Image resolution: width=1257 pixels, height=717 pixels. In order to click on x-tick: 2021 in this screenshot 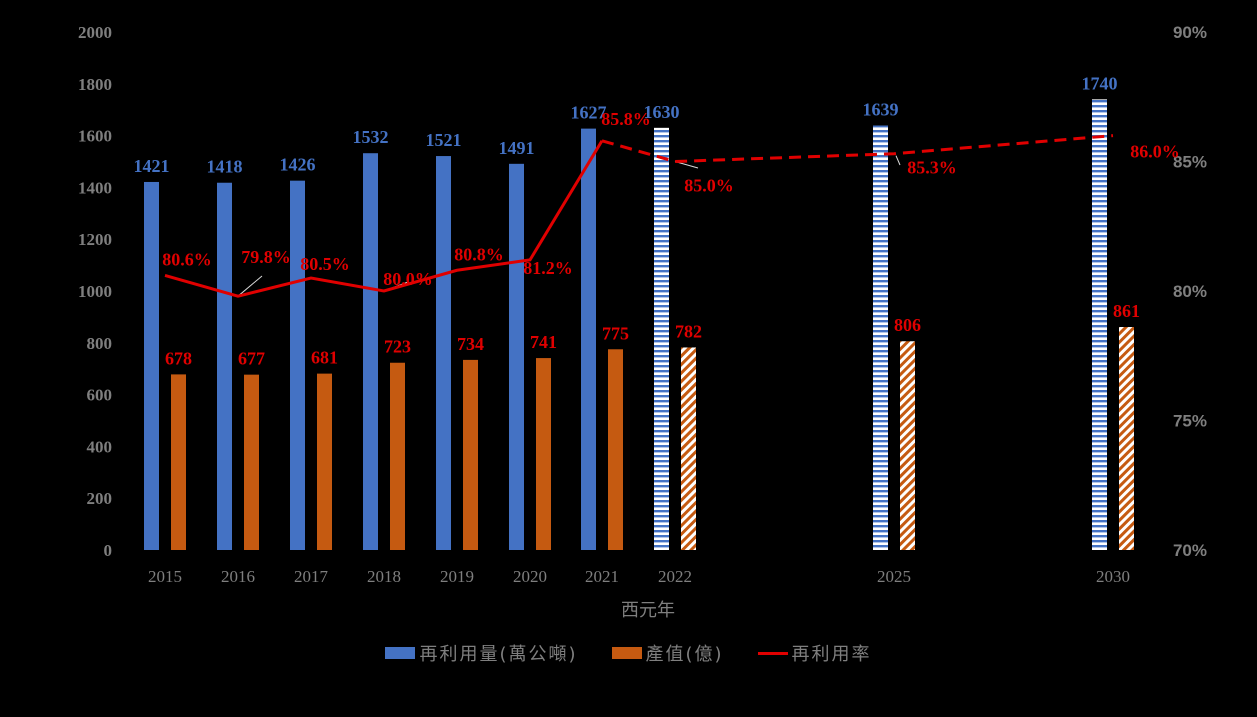, I will do `click(602, 576)`.